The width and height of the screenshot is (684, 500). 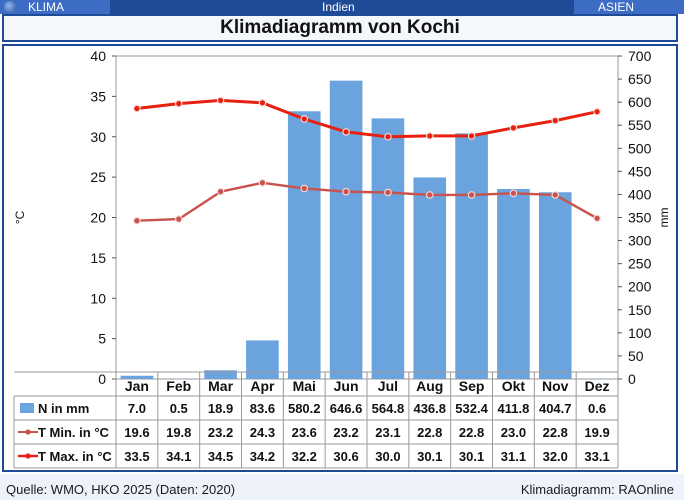 What do you see at coordinates (513, 283) in the screenshot?
I see `precip-bar-Okt` at bounding box center [513, 283].